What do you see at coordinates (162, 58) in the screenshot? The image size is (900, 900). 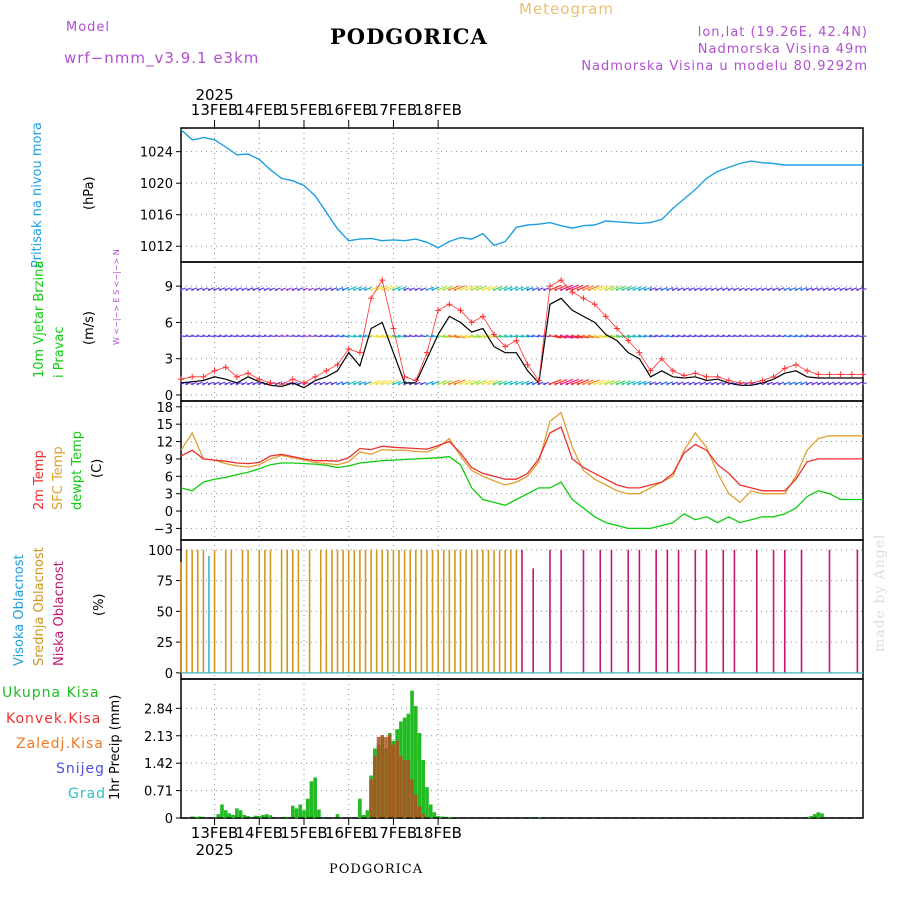 I see `model-name: wrf−nmm_v3.9.1 e3km` at bounding box center [162, 58].